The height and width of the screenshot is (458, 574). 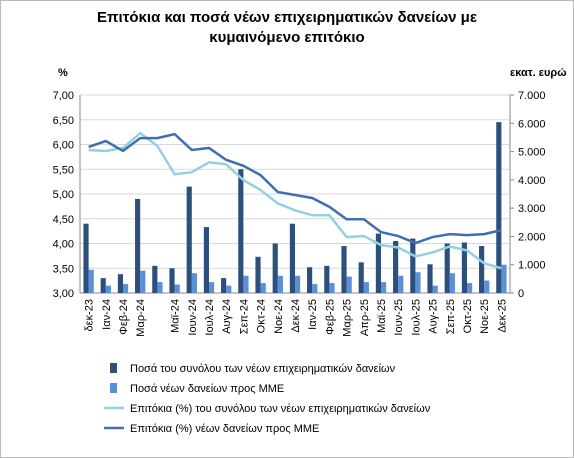 I want to click on x-tick-label: Φεβ-24, so click(x=124, y=317).